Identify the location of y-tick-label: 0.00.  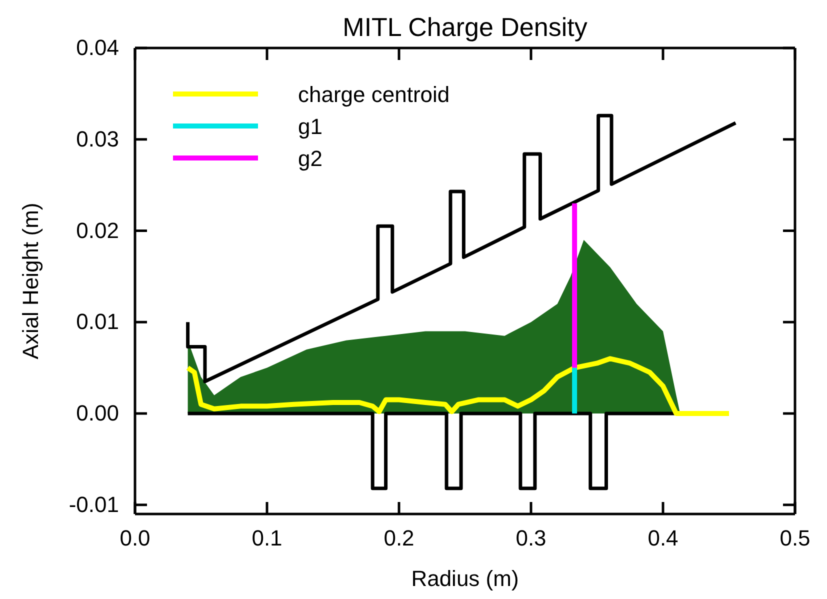
(97, 413).